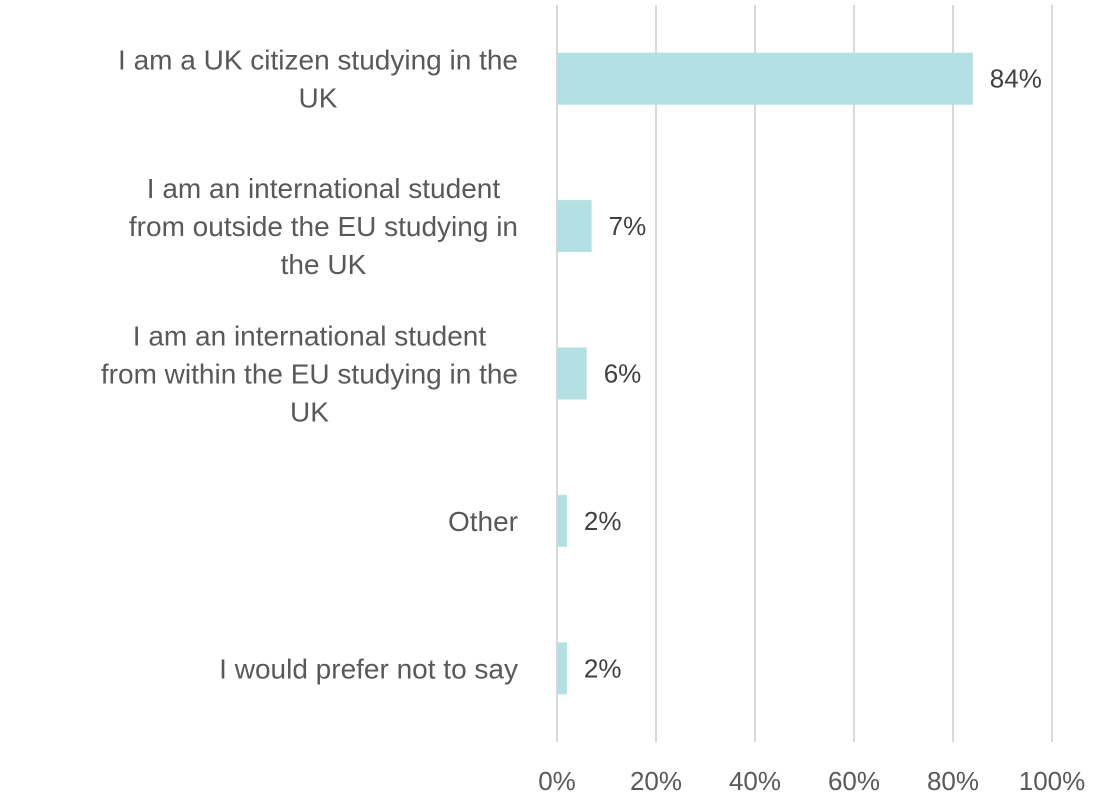 The image size is (1117, 805). What do you see at coordinates (1052, 781) in the screenshot?
I see `x-tick-label: 100%` at bounding box center [1052, 781].